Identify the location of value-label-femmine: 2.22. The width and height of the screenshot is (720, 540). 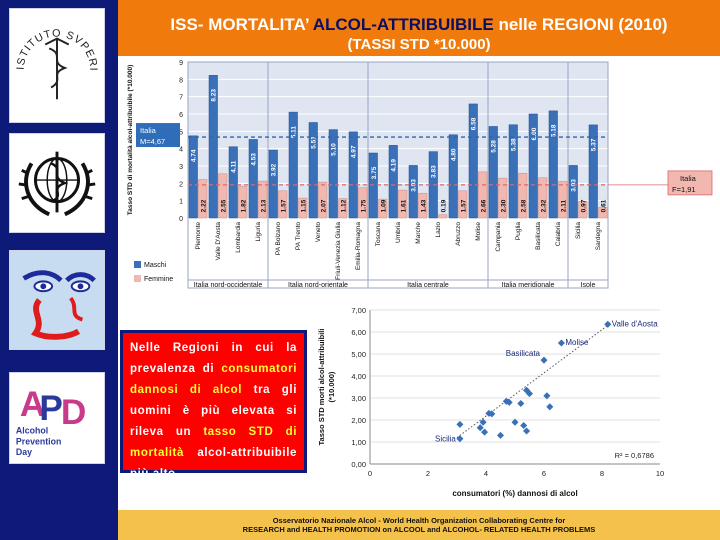
(203, 205).